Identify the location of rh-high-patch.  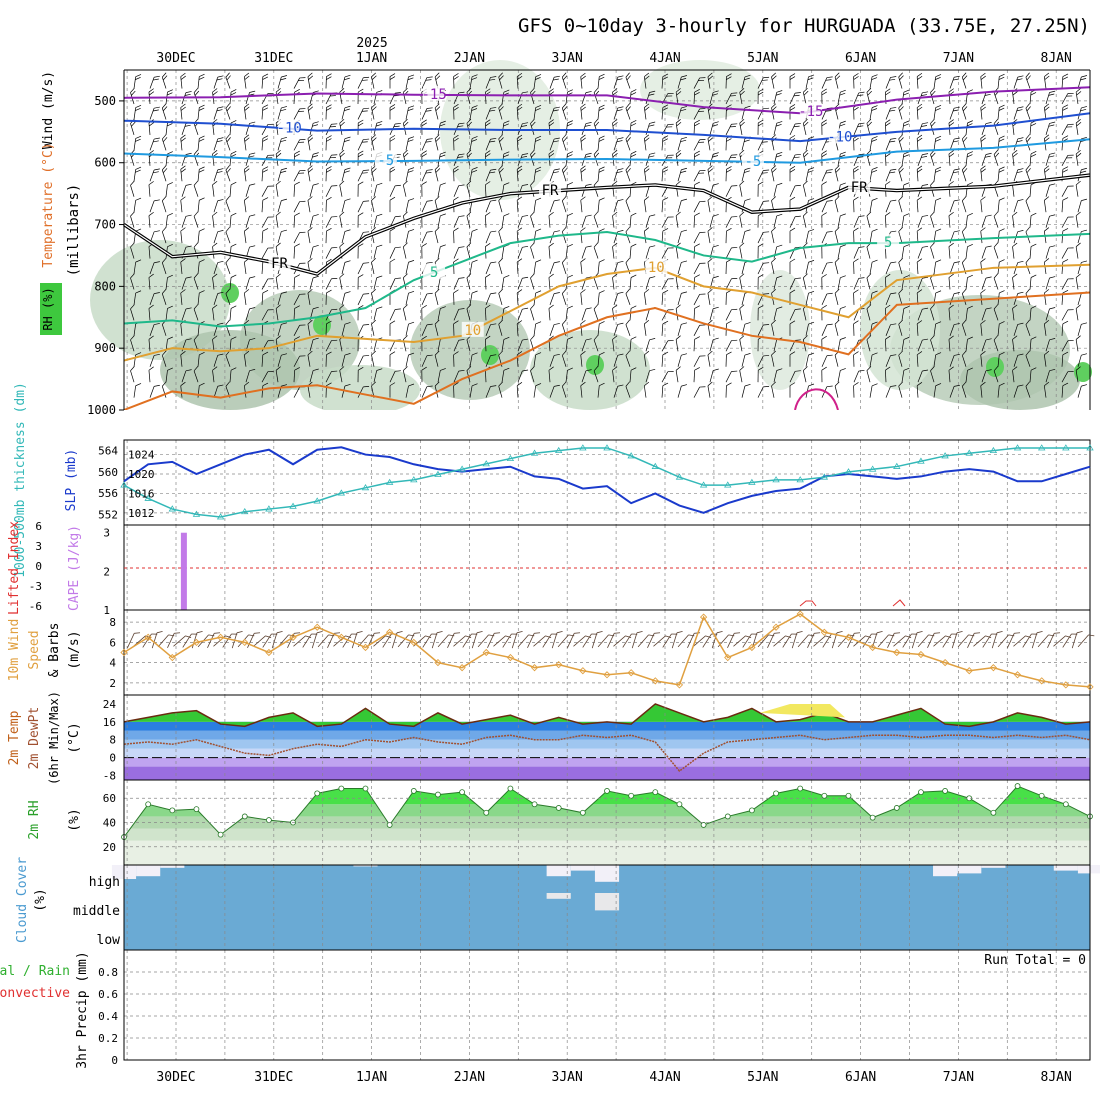
(995, 367).